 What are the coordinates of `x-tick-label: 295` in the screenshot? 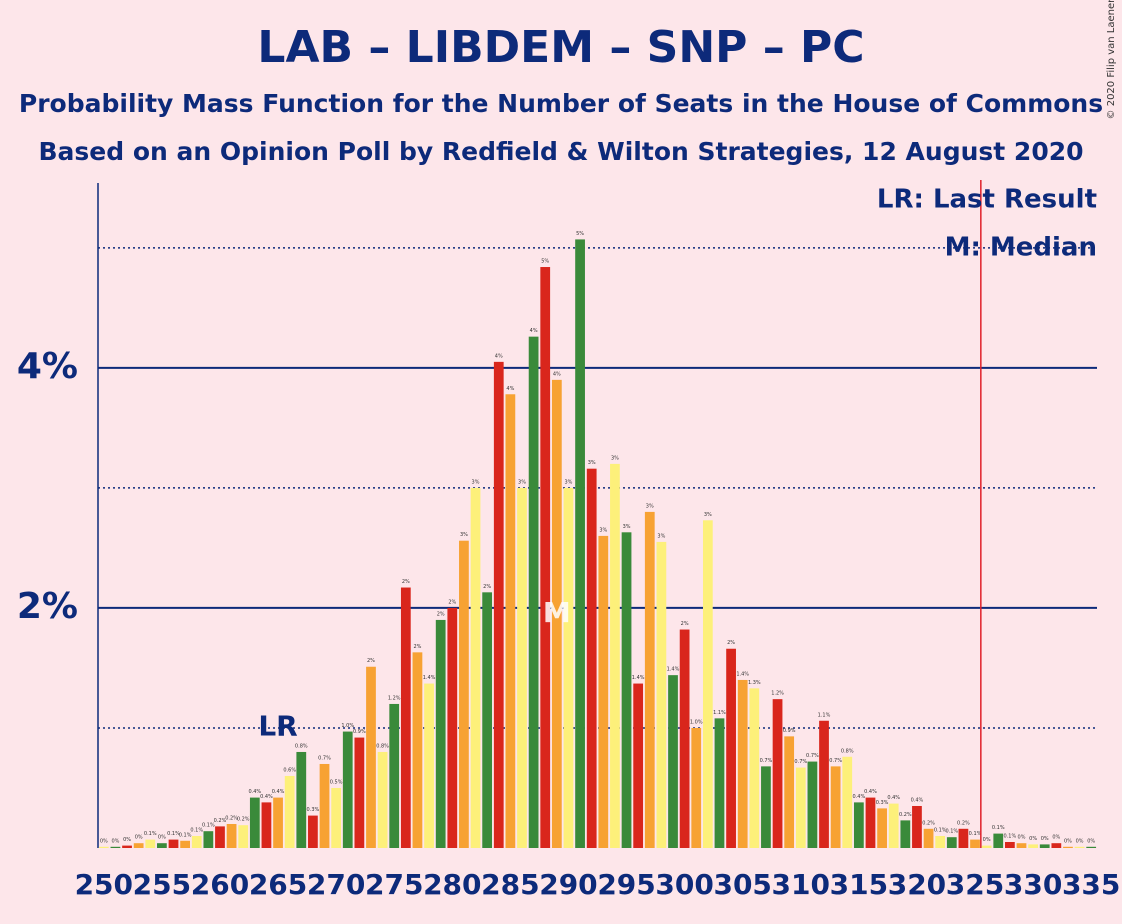 It's located at (626, 884).